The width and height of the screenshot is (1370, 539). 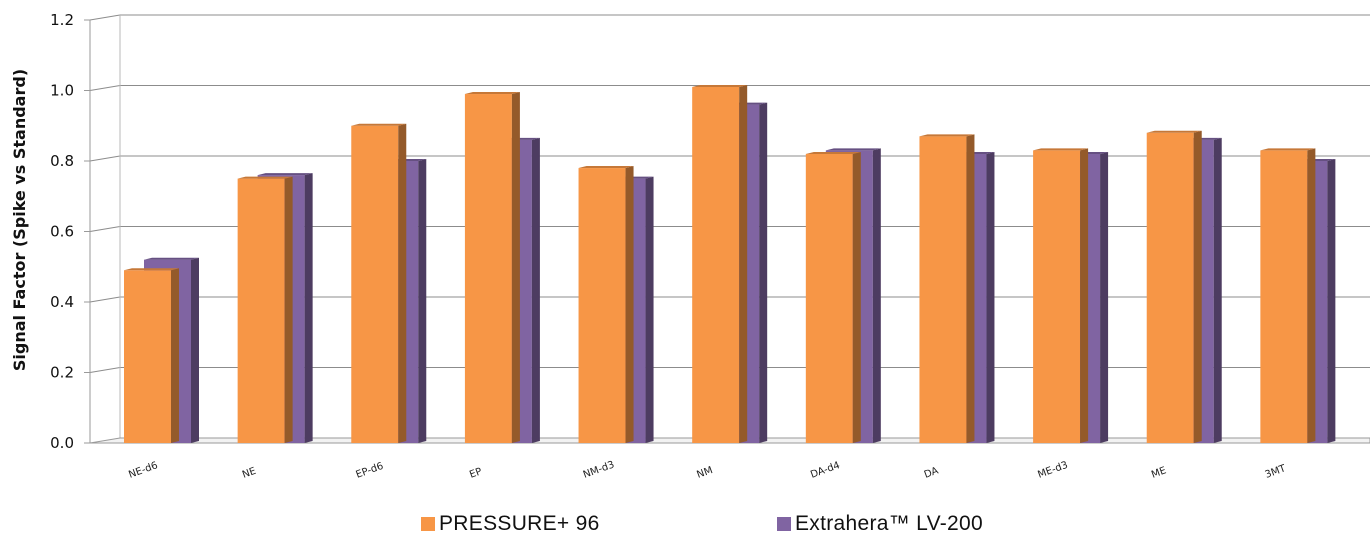 I want to click on legend-item-series-1: PRESSURE+ 96, so click(x=510, y=524).